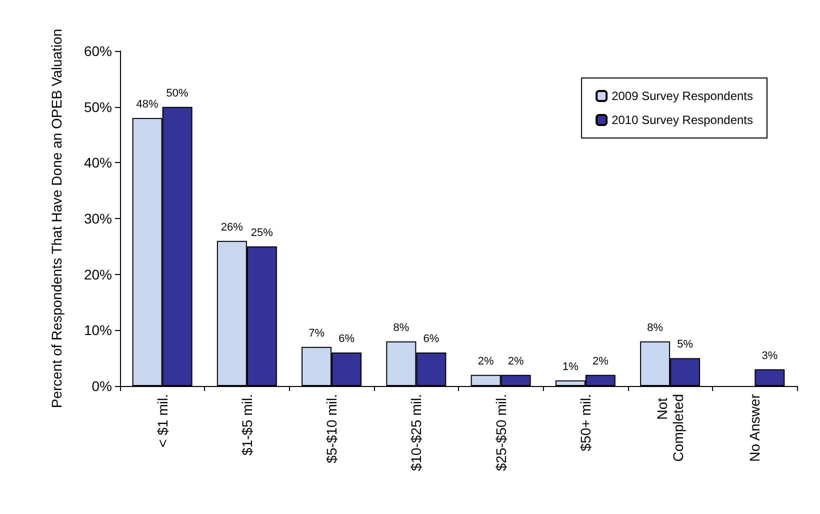  What do you see at coordinates (56, 218) in the screenshot?
I see `y-axis-title: Percent of Respondents That Have Done an OPEB Valuation` at bounding box center [56, 218].